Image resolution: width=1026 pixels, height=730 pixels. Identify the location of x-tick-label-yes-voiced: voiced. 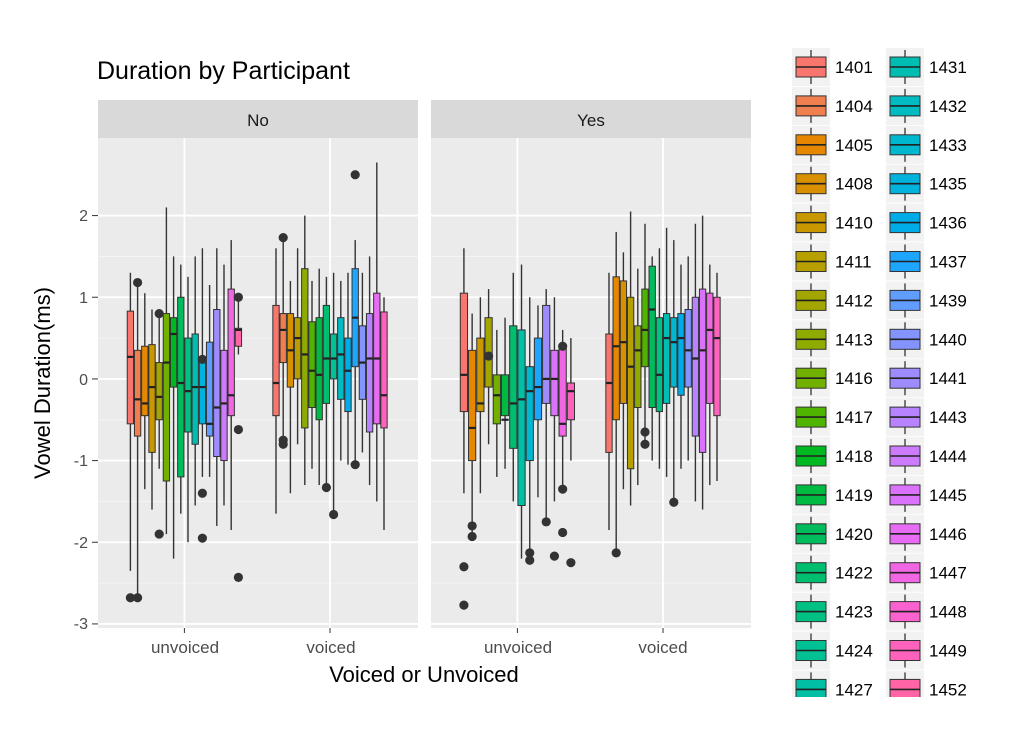
(662, 647).